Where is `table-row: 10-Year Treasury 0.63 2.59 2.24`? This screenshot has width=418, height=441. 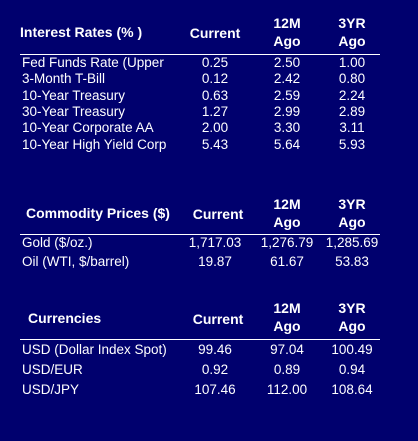
table-row: 10-Year Treasury 0.63 2.59 2.24 is located at coordinates (200, 96).